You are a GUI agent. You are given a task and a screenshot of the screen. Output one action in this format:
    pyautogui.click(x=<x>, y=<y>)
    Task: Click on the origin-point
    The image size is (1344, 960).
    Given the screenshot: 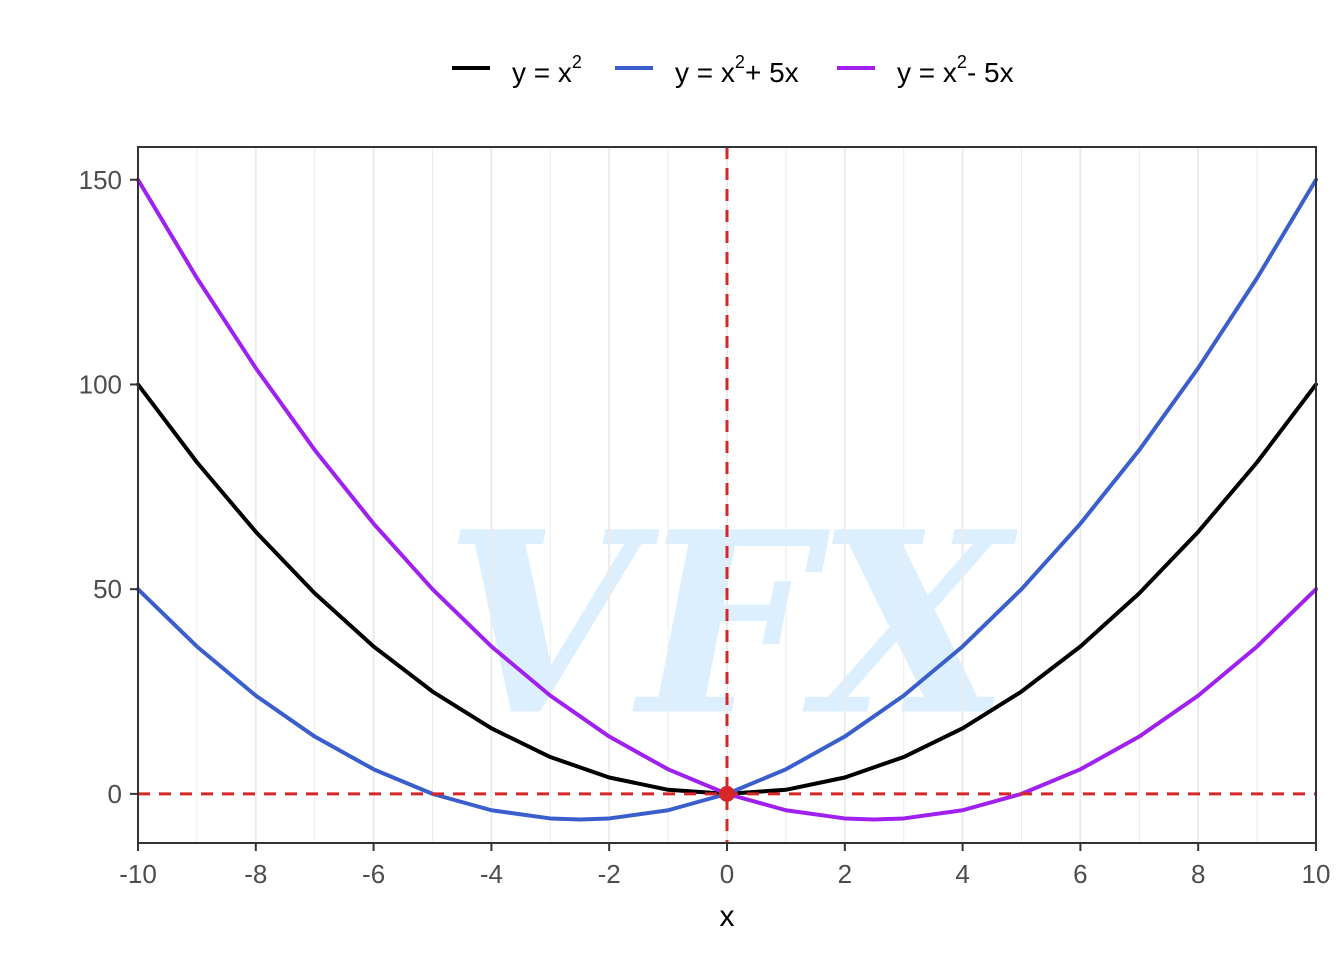 What is the action you would take?
    pyautogui.click(x=727, y=793)
    